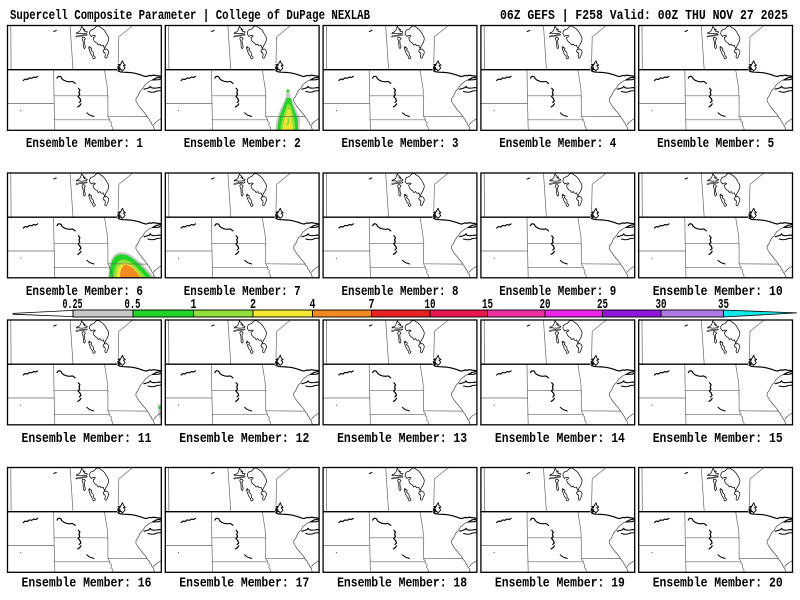 This screenshot has height=600, width=800. Describe the element at coordinates (244, 584) in the screenshot. I see `svg-text: Ensemble Member: 17` at that location.